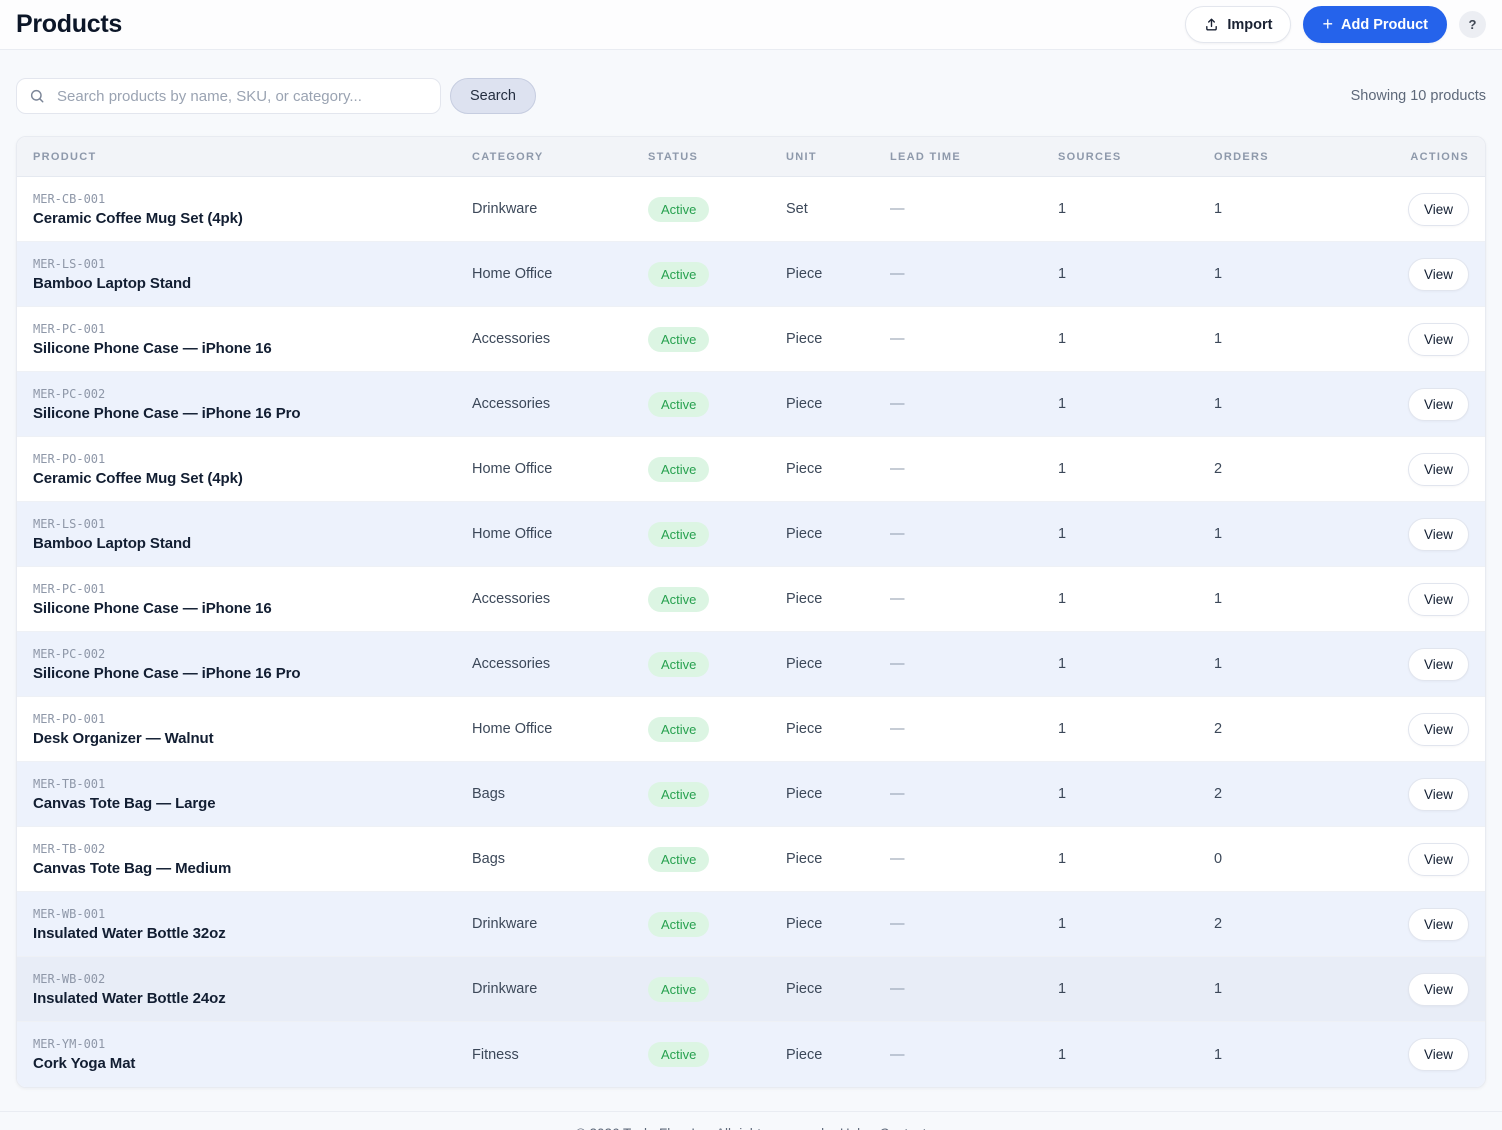 The width and height of the screenshot is (1502, 1130). I want to click on product-name: Bamboo Laptop Stand, so click(112, 543).